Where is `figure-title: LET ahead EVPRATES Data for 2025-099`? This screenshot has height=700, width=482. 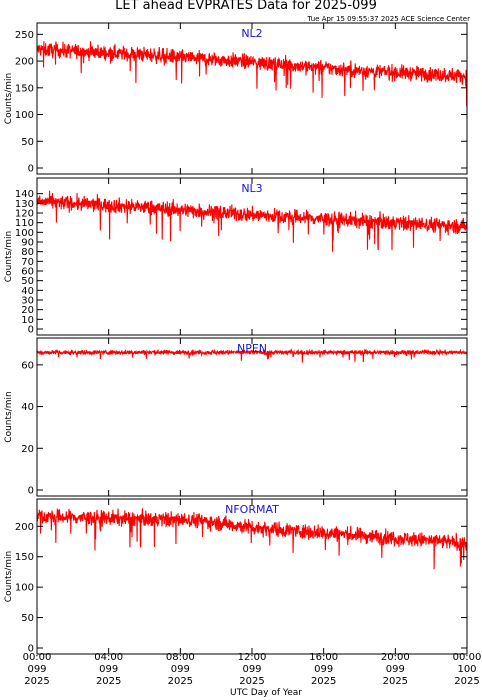 figure-title: LET ahead EVPRATES Data for 2025-099 is located at coordinates (246, 6).